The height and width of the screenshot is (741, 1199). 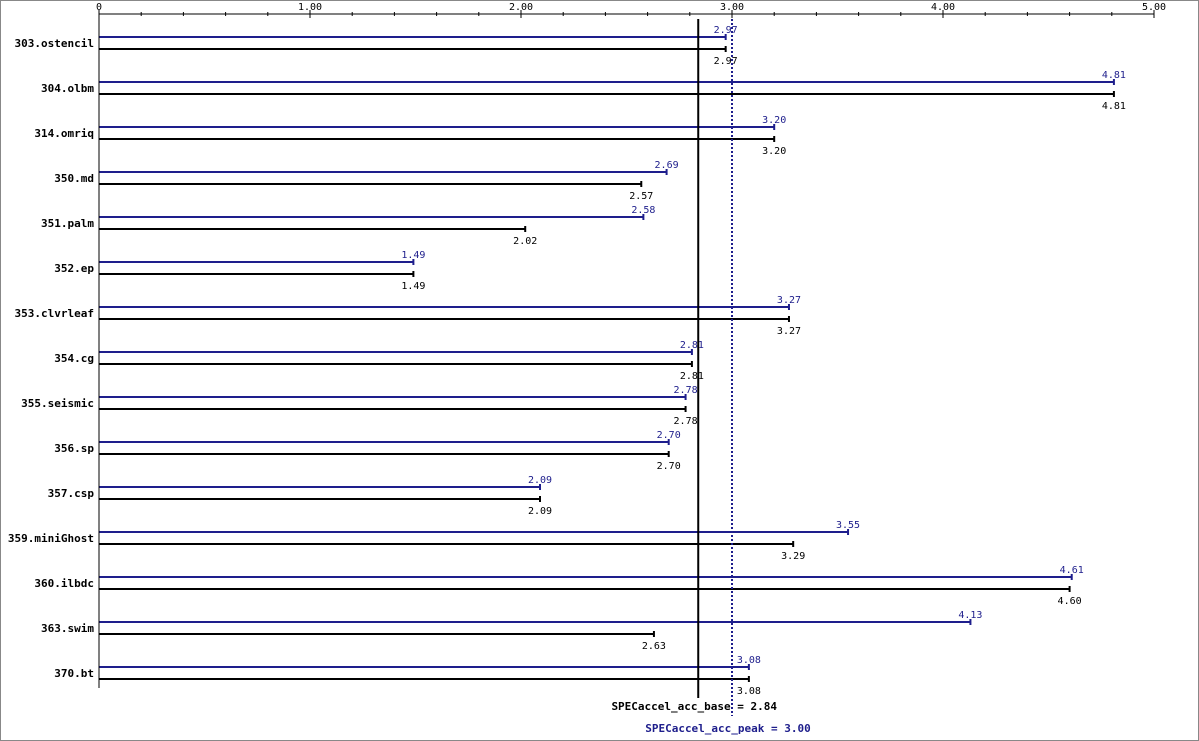 I want to click on peak-value-label: 3.27, so click(x=789, y=300).